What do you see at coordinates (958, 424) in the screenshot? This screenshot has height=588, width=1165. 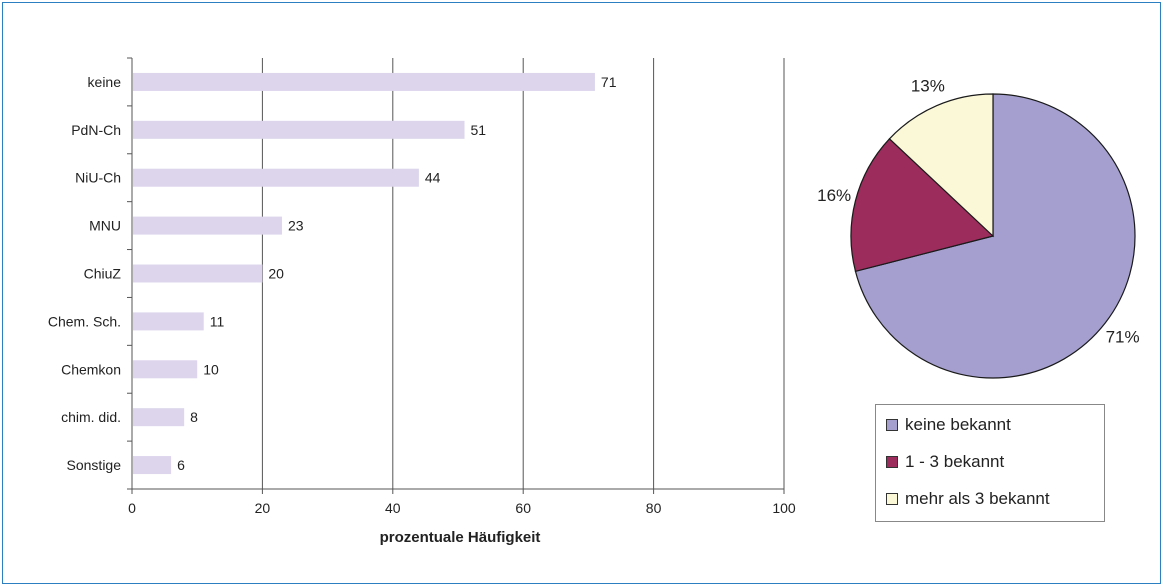 I see `legend-label: keine bekannt` at bounding box center [958, 424].